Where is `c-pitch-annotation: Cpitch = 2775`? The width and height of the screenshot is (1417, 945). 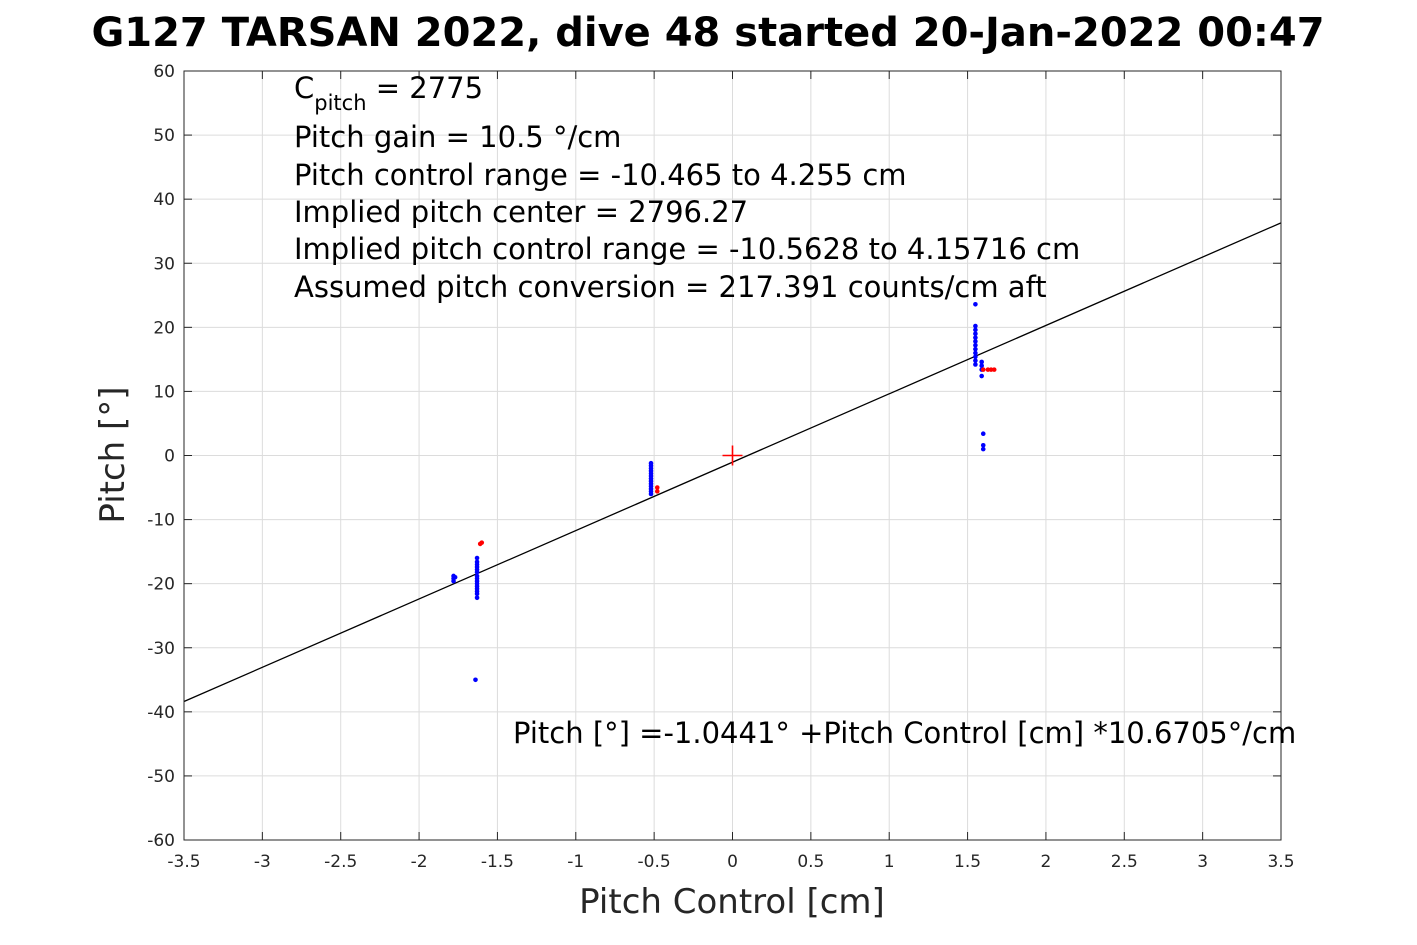 c-pitch-annotation: Cpitch = 2775 is located at coordinates (388, 93).